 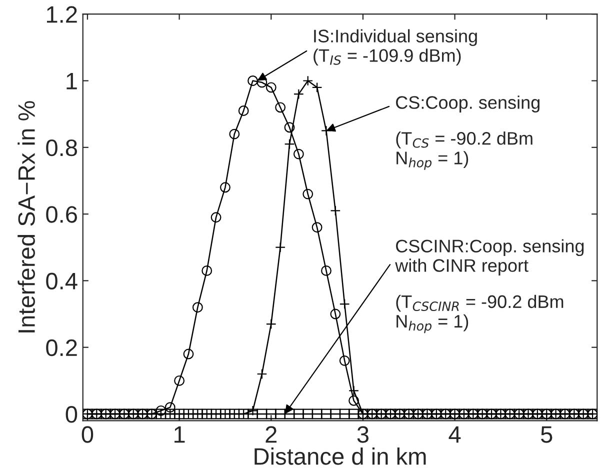 I want to click on annotation: IS:Individual sensing (T$_{IS}$ = -109.9 dBm), so click(x=395, y=47).